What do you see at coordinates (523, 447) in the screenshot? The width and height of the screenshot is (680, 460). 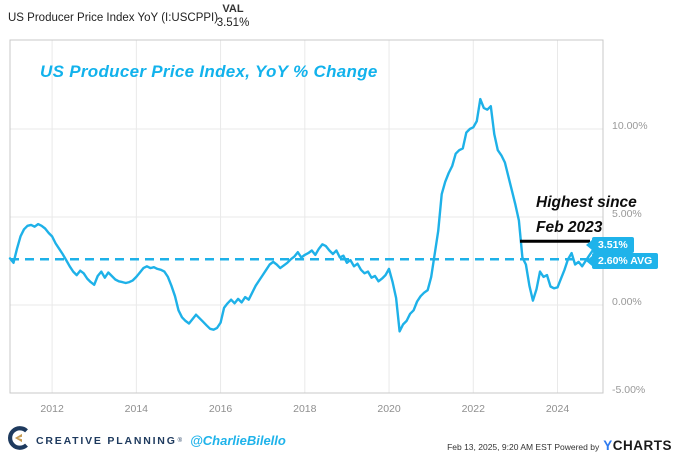 I see `timestamp-powered-by: Feb 13, 2025, 9:20 AM EST Powered by` at bounding box center [523, 447].